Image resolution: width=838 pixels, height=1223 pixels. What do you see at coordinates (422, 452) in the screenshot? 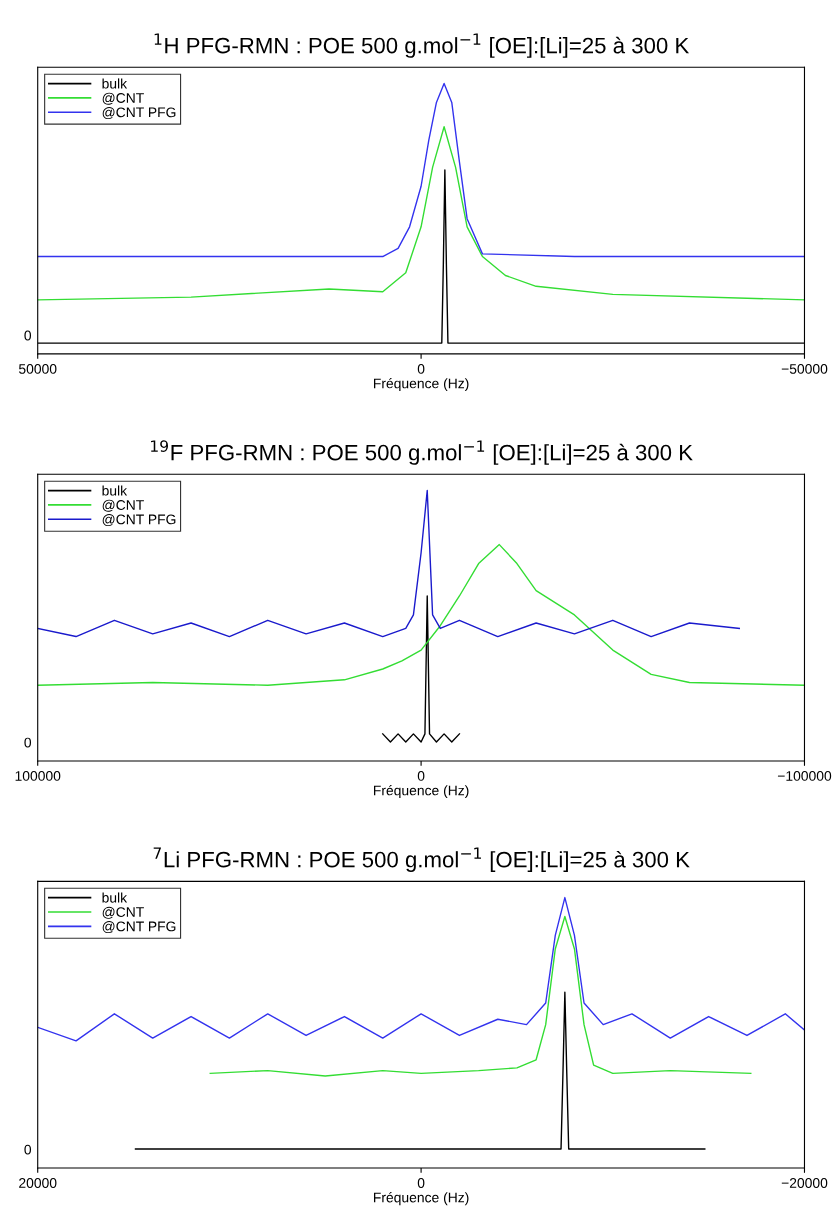
I see `chart-title: $^{19}$F PFG-RMN : POE 500 g.mol$^{−1}$ [OE]:[Li]=25 à 300 K` at bounding box center [422, 452].